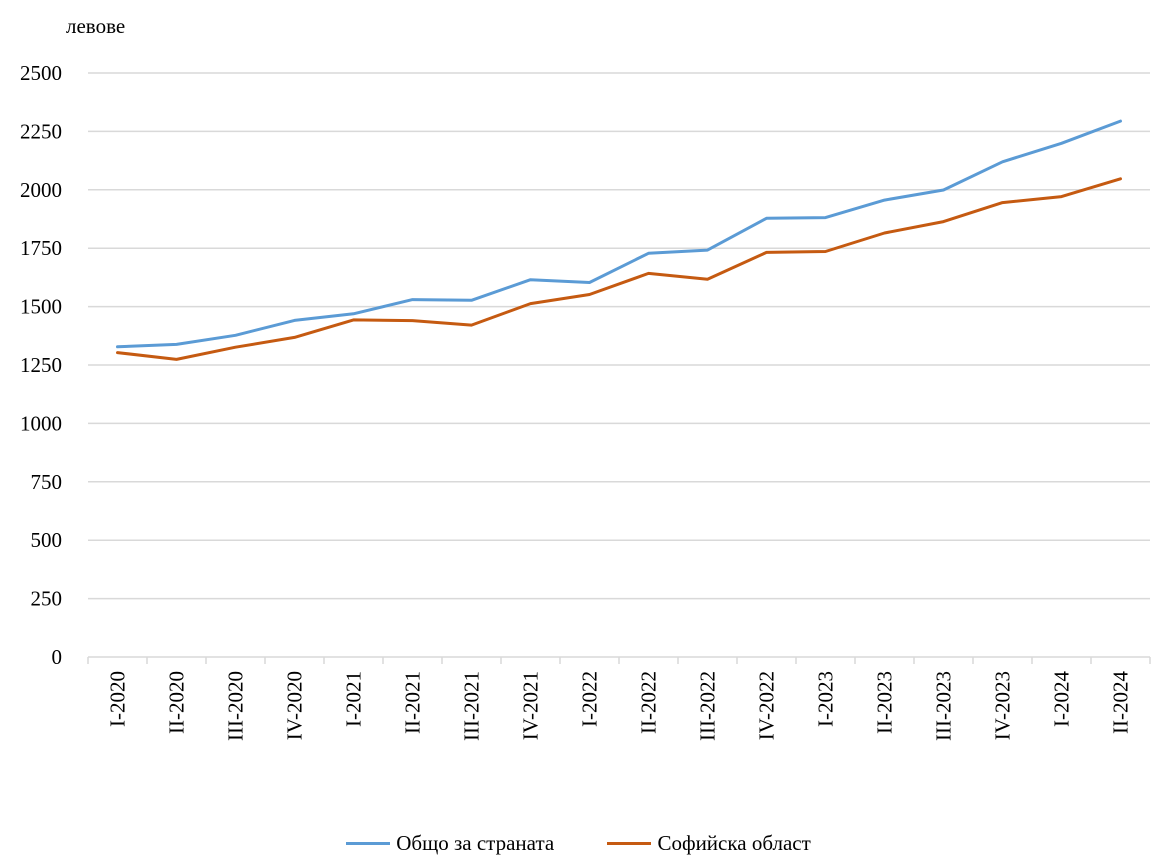 The width and height of the screenshot is (1157, 856). I want to click on x-tick-label: IV-2023, so click(1003, 705).